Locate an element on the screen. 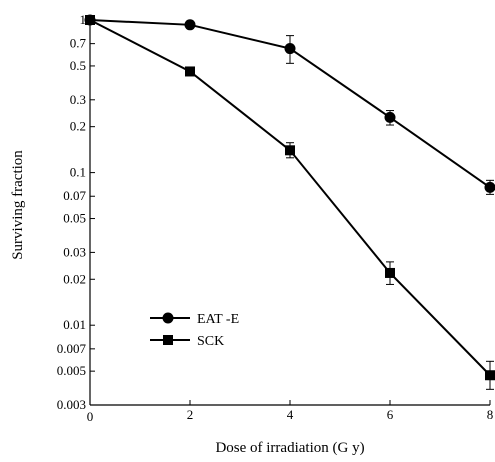 This screenshot has height=462, width=495. x-tick-label: 0 is located at coordinates (90, 416).